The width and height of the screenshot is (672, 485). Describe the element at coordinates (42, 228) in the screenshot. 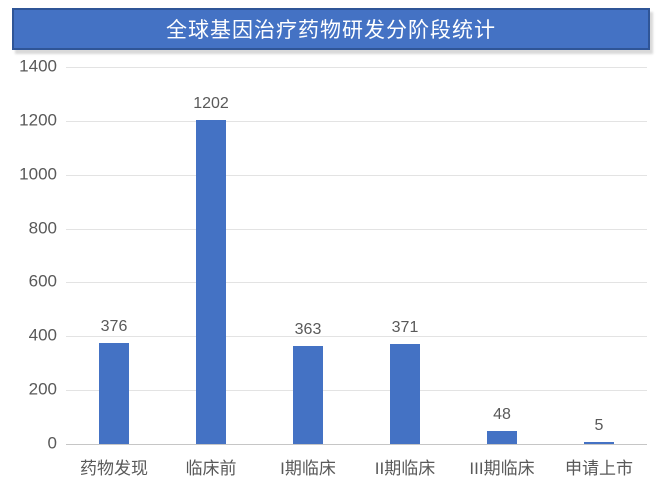

I see `y-axis-tick-label: 800` at that location.